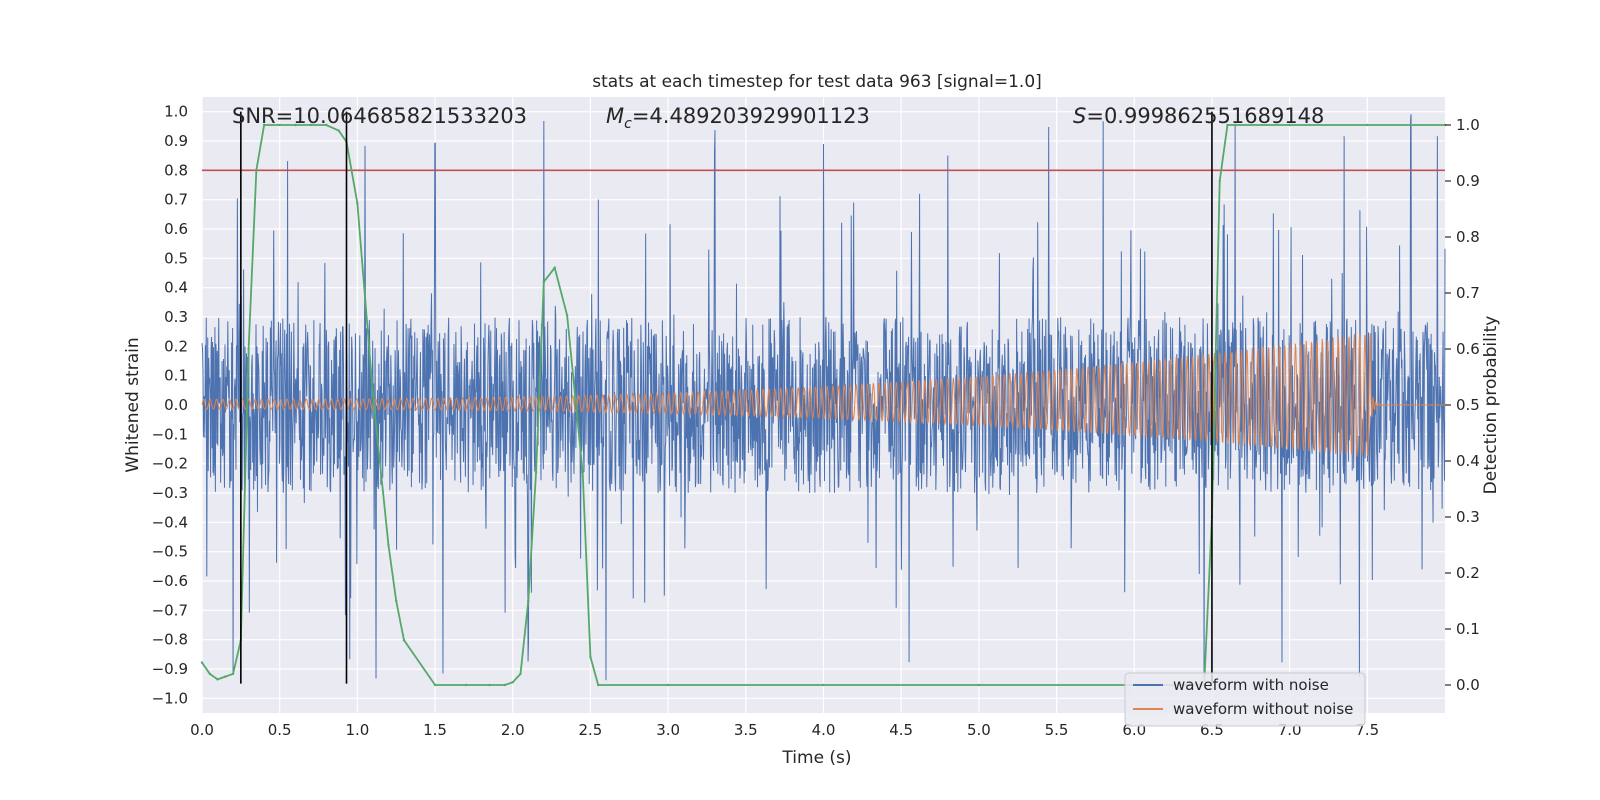 The width and height of the screenshot is (1600, 800). What do you see at coordinates (979, 730) in the screenshot?
I see `x-tick-label: 5.0` at bounding box center [979, 730].